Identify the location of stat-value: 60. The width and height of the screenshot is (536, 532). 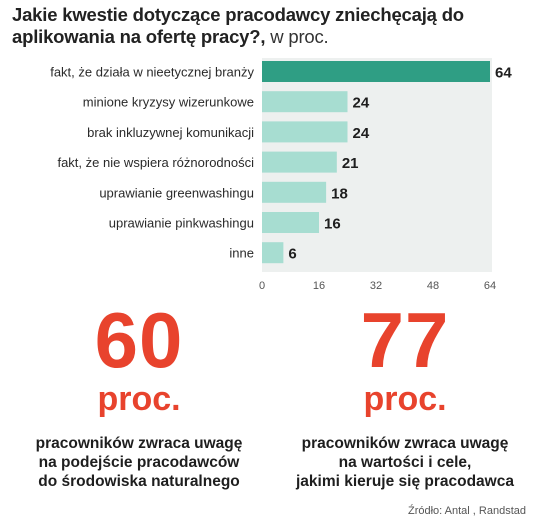
(139, 340).